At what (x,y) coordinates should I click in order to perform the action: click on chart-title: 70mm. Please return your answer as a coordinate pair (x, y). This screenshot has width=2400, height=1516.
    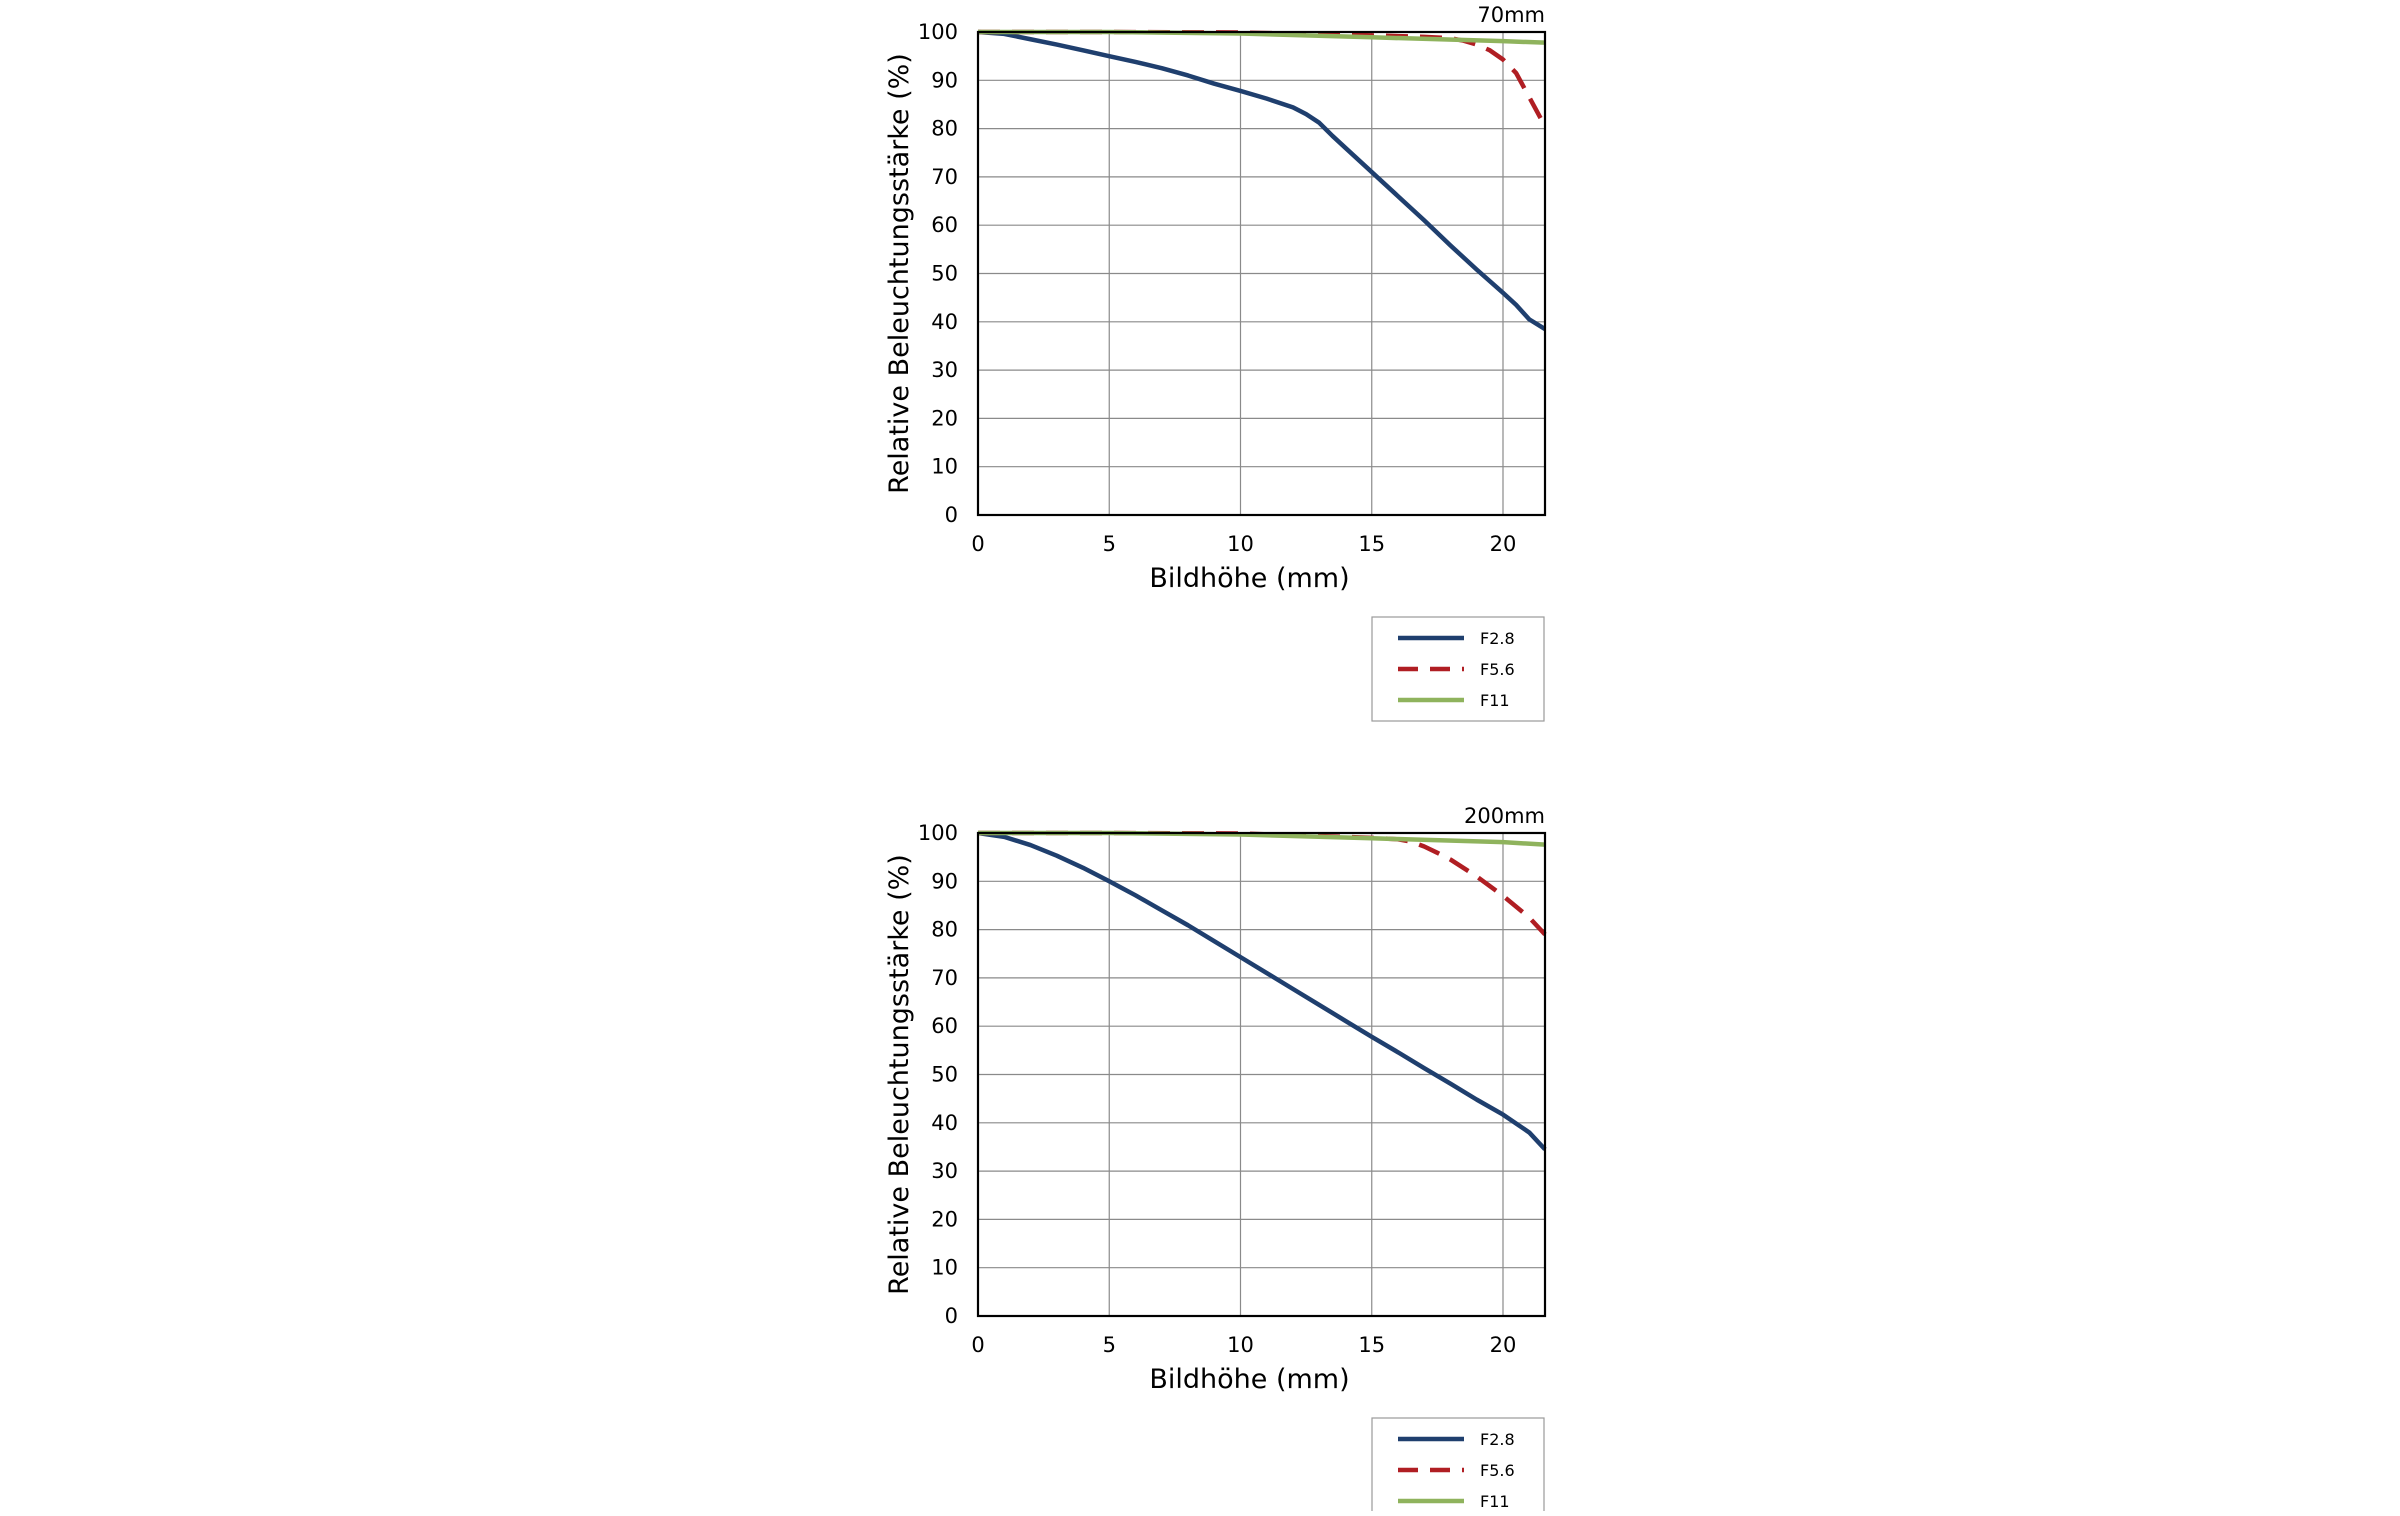
    Looking at the image, I should click on (1511, 15).